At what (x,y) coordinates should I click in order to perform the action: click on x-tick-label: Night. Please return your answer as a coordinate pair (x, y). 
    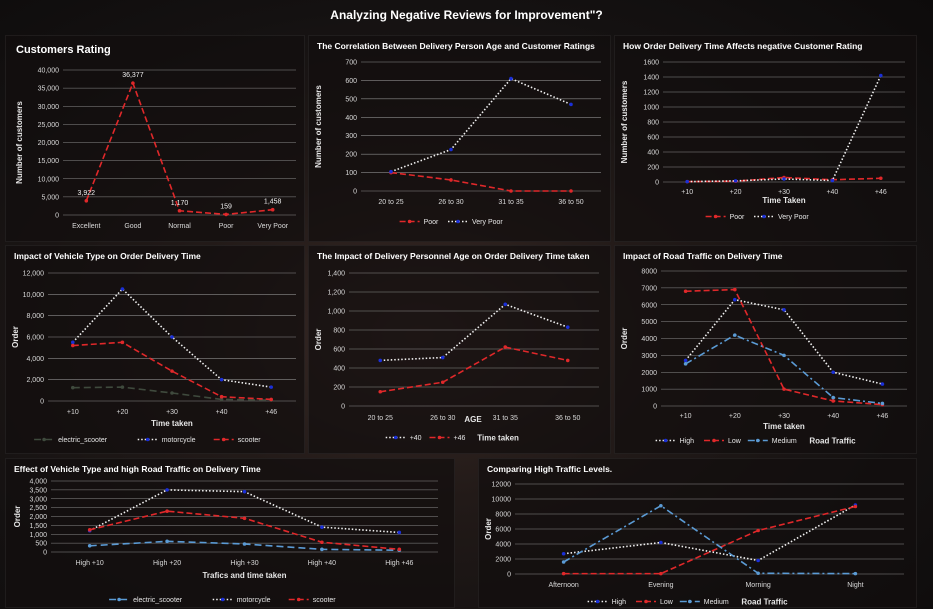
    Looking at the image, I should click on (855, 585).